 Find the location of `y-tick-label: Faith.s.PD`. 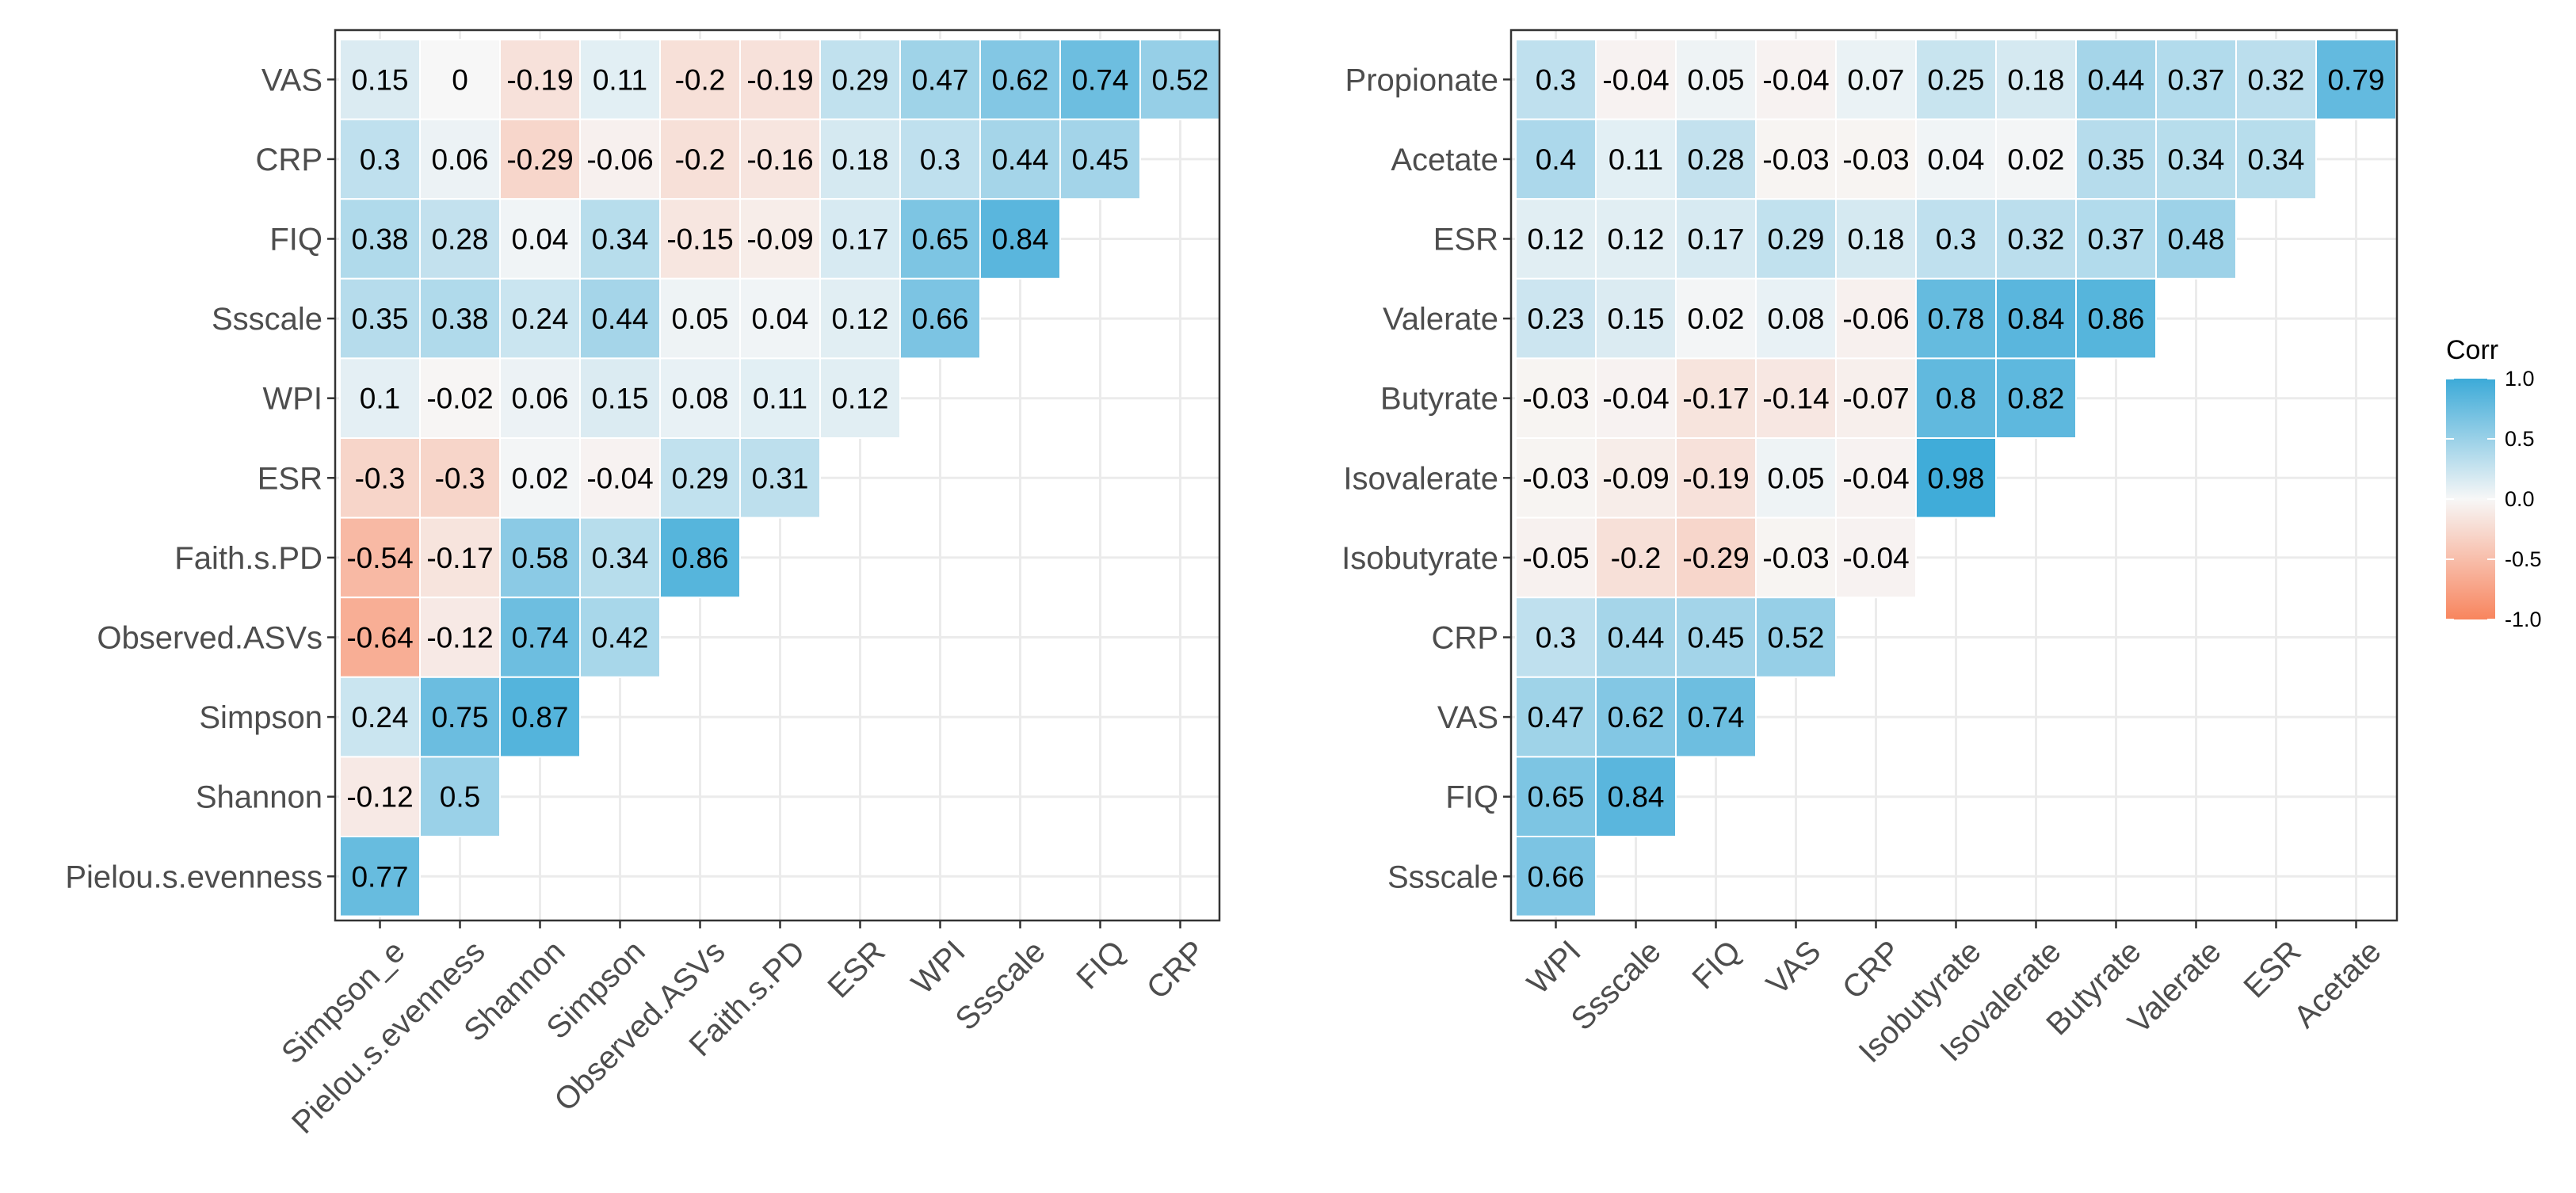

y-tick-label: Faith.s.PD is located at coordinates (248, 558).